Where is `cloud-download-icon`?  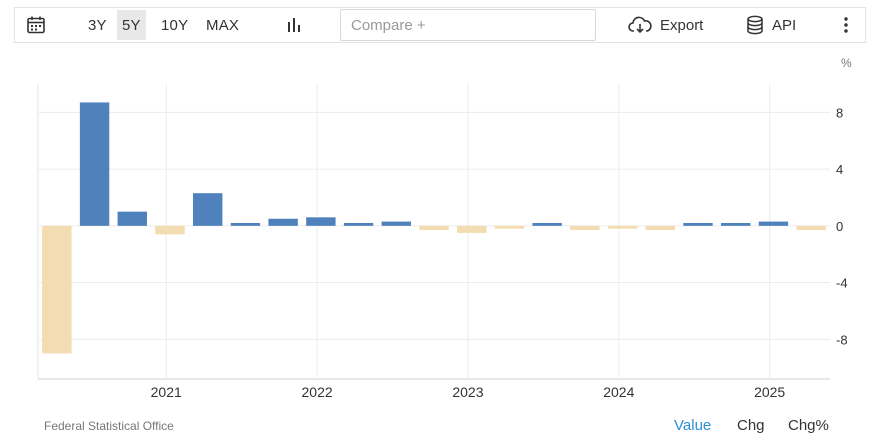 cloud-download-icon is located at coordinates (640, 25).